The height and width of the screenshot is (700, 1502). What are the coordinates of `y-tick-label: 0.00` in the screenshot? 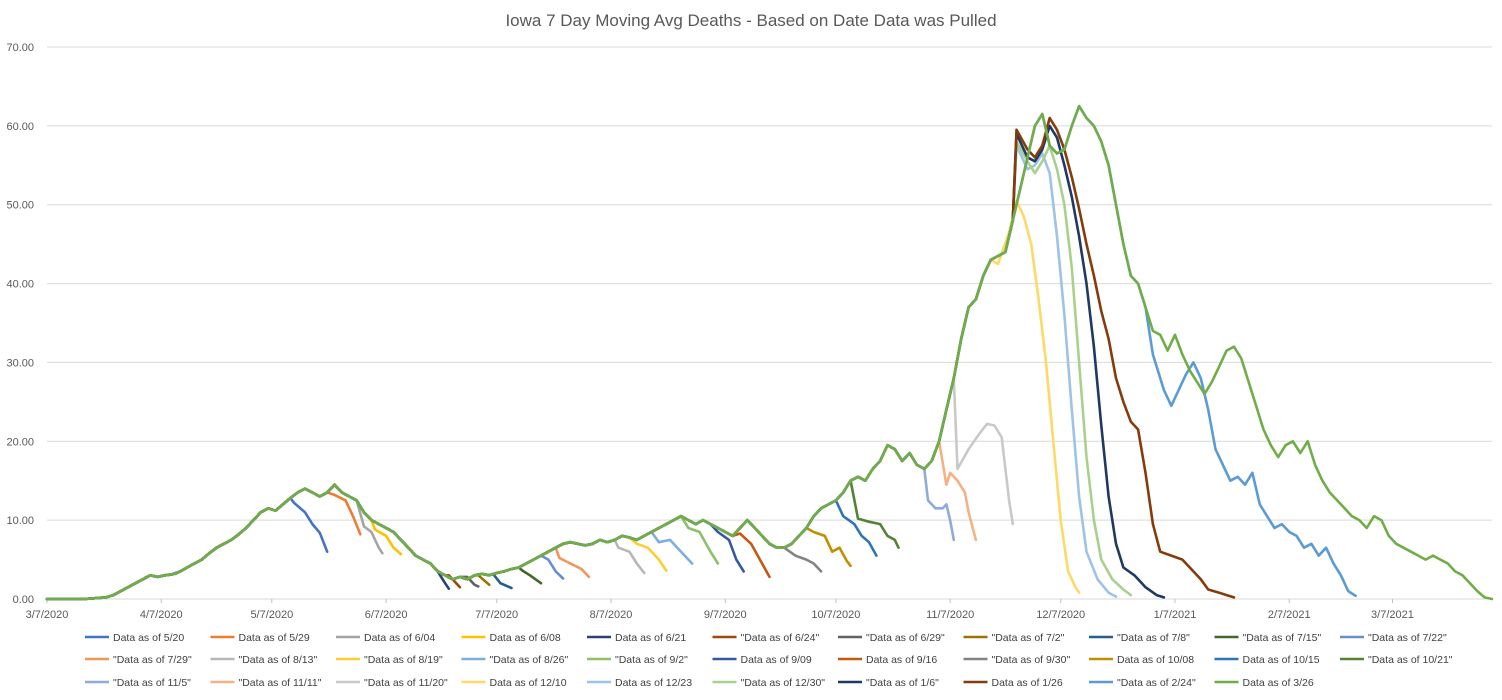 It's located at (23, 600).